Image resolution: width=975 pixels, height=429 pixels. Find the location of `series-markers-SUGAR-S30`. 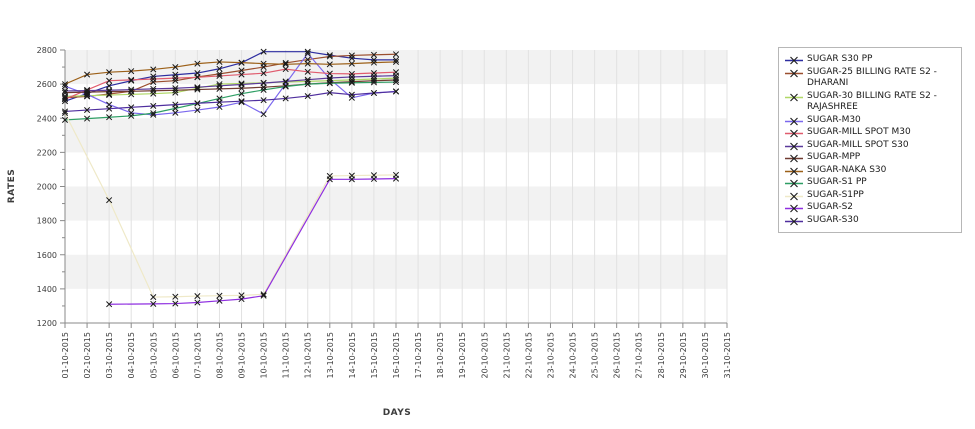

series-markers-SUGAR-S30 is located at coordinates (230, 101).